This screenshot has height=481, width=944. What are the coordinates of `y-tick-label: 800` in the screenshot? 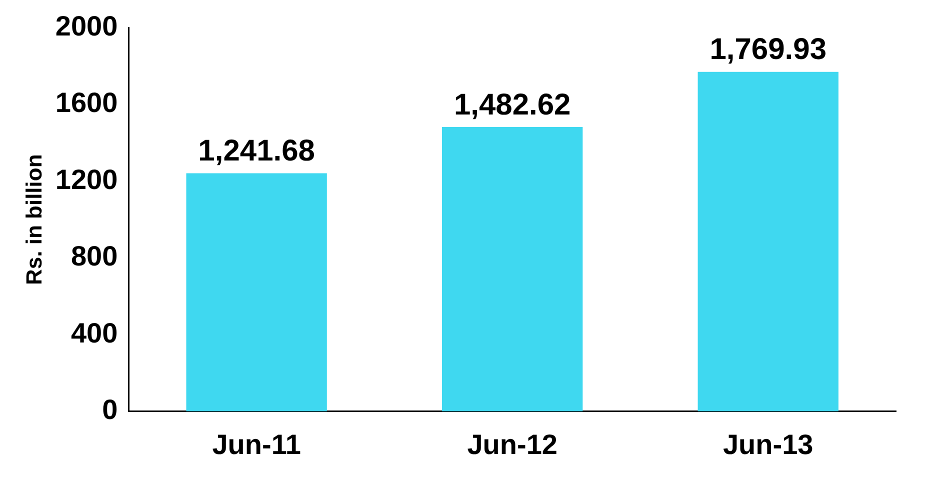 It's located at (94, 256).